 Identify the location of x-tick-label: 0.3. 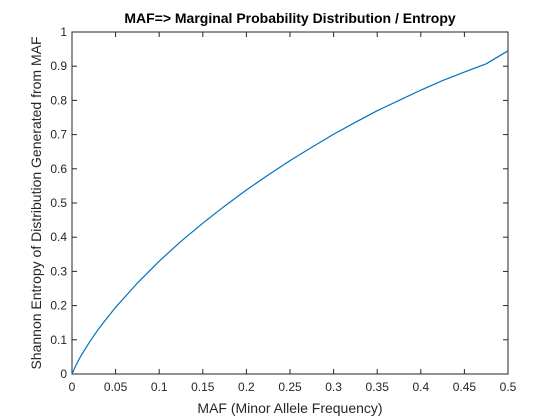
(333, 387).